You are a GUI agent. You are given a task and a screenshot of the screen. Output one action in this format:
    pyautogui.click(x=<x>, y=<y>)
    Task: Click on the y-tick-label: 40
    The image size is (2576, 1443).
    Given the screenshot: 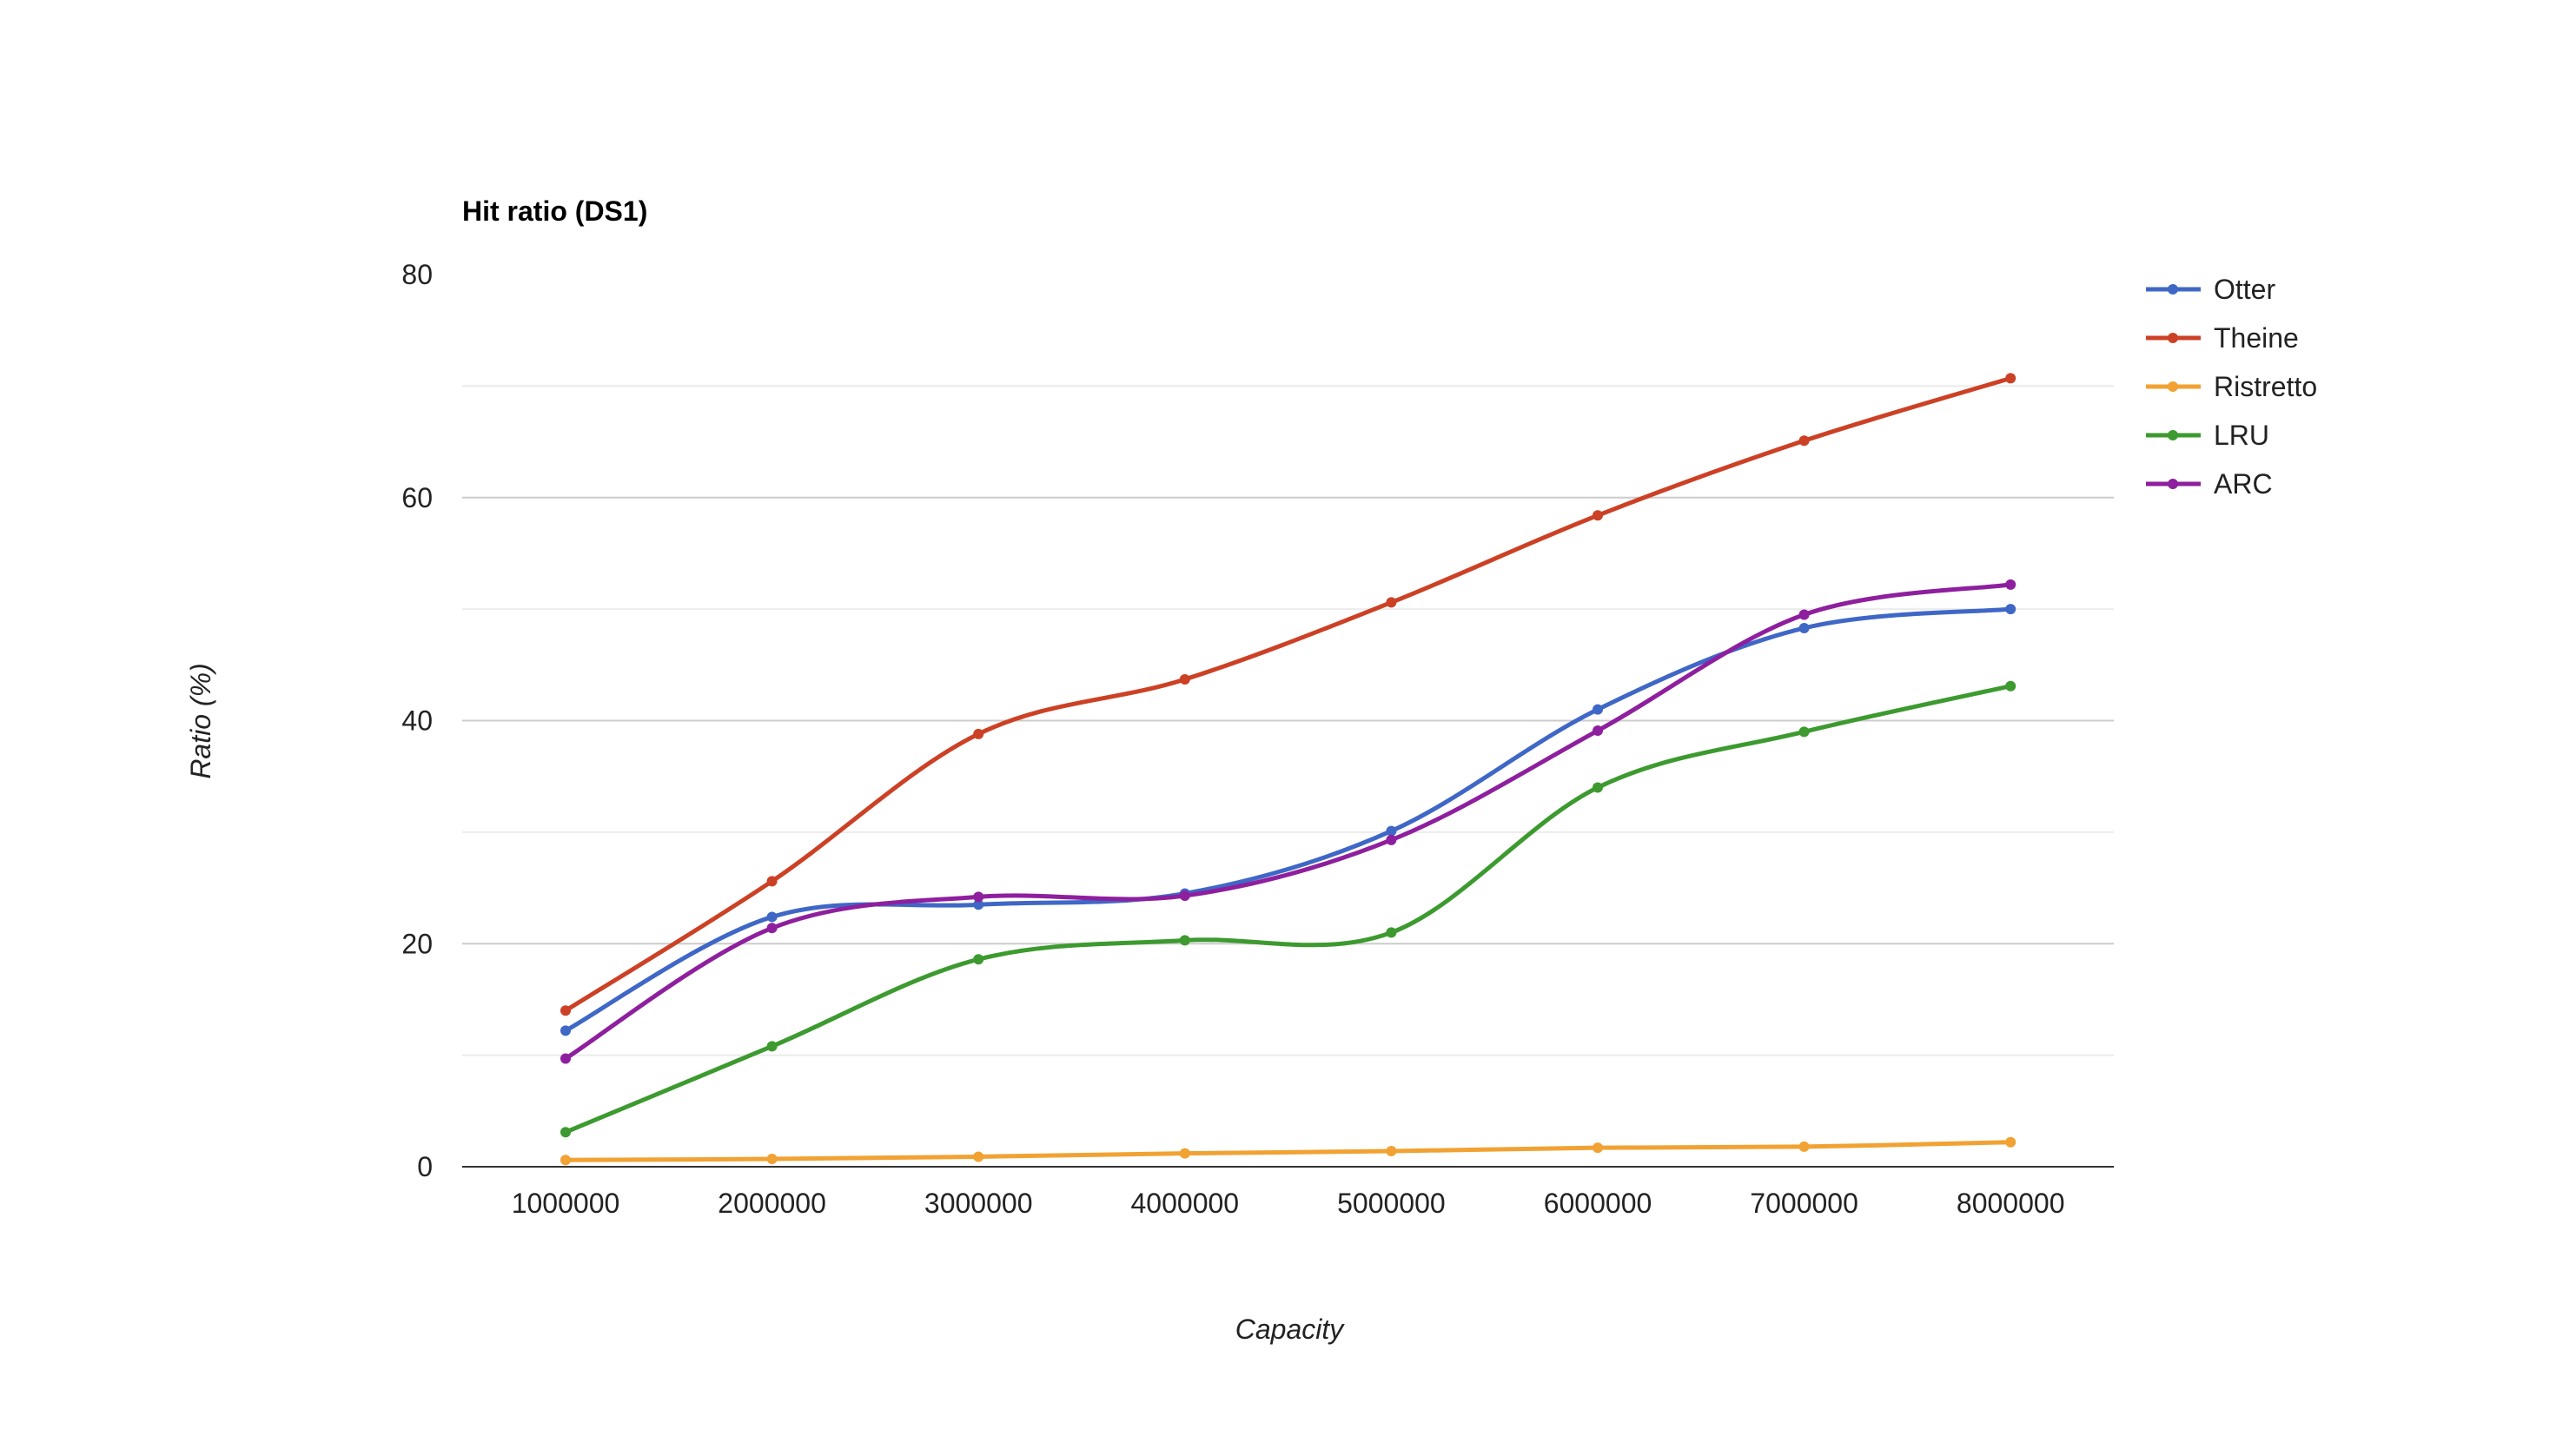 What is the action you would take?
    pyautogui.click(x=417, y=721)
    